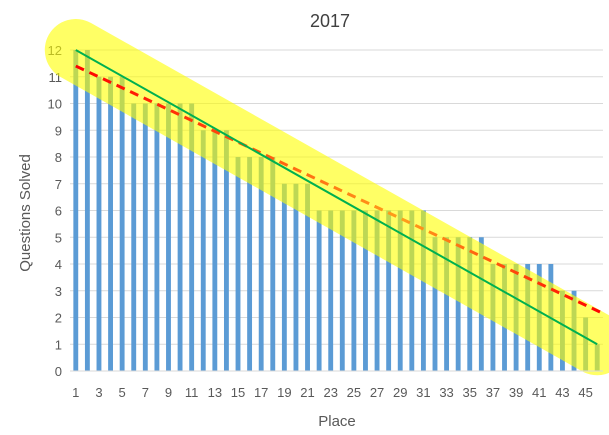 This screenshot has height=435, width=609. What do you see at coordinates (145, 392) in the screenshot?
I see `x-tick-label: 7` at bounding box center [145, 392].